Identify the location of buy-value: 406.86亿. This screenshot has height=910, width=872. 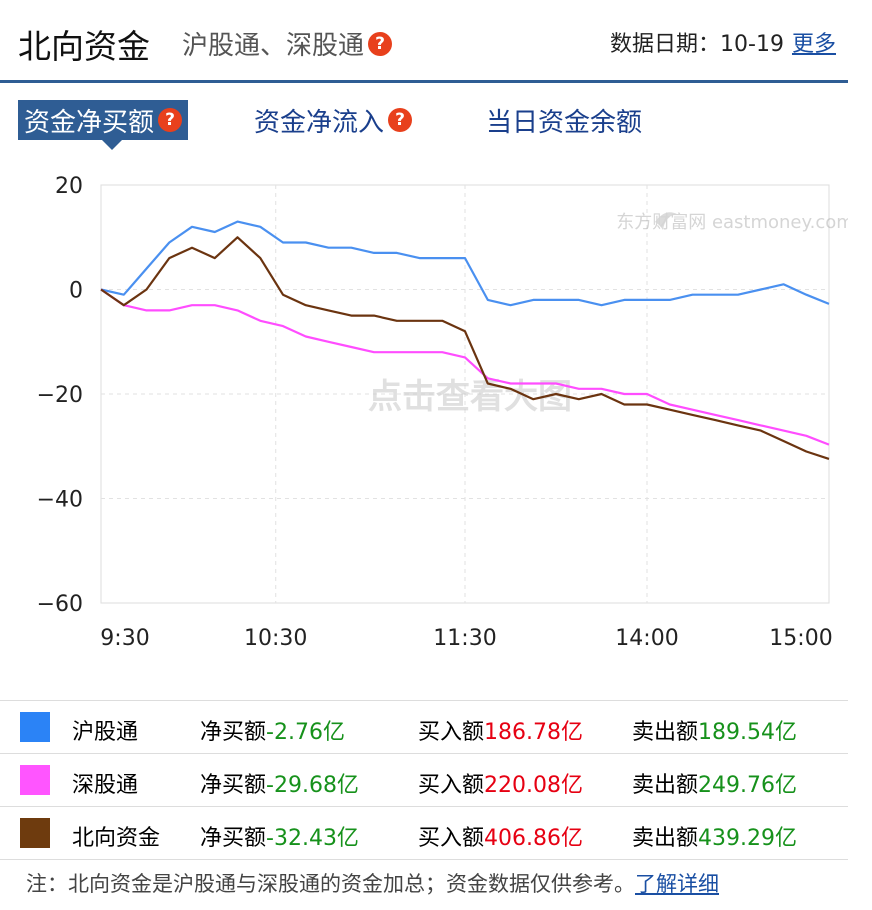
(533, 838).